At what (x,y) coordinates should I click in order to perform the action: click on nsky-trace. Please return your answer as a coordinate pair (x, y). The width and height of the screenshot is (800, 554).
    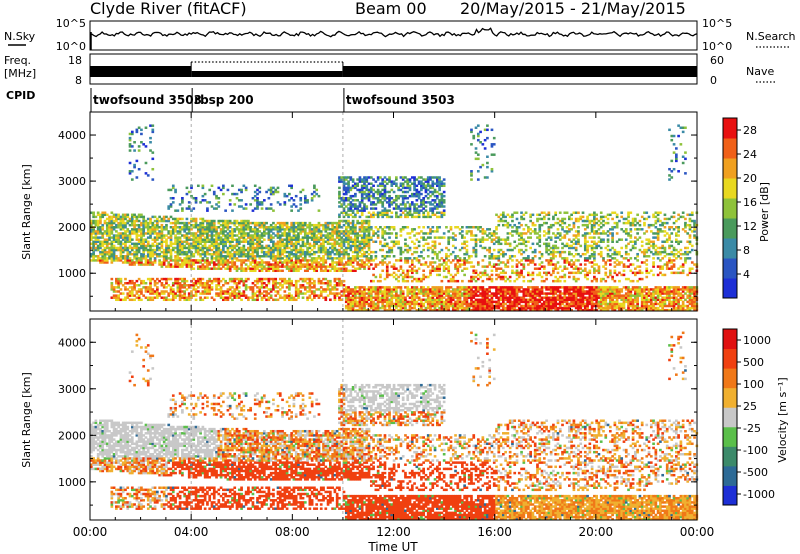
    Looking at the image, I should click on (393, 32).